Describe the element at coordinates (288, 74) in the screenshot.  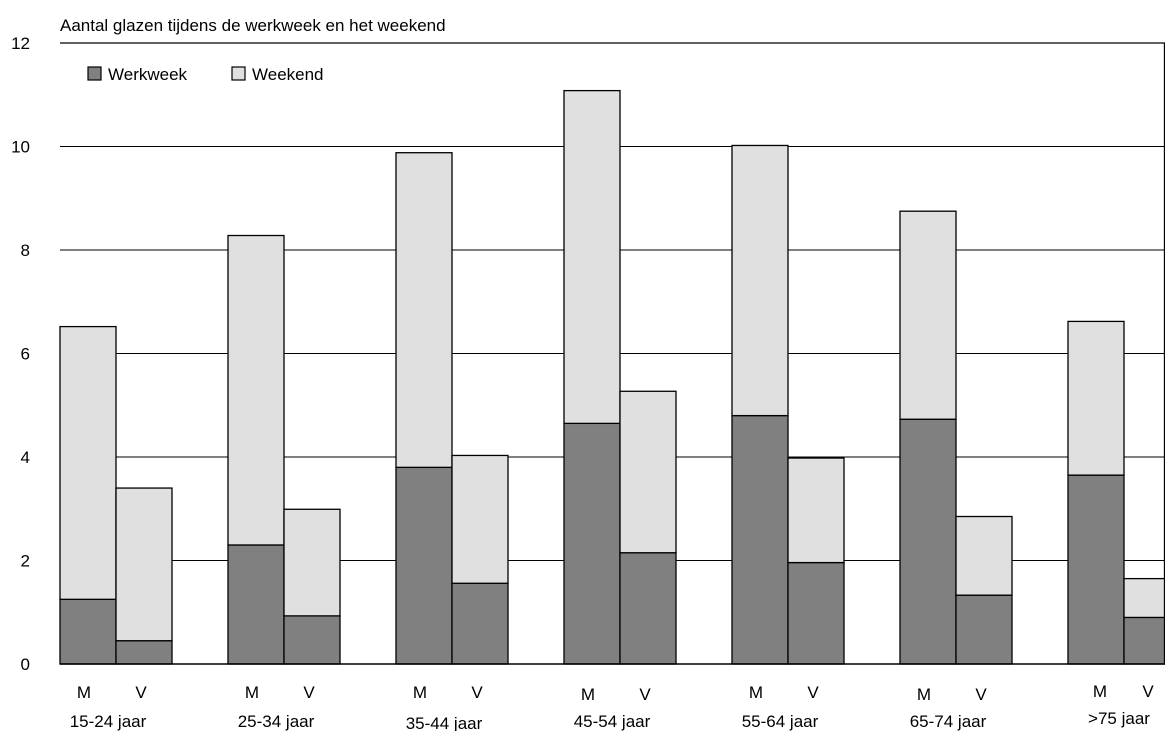
I see `legend-label-weekend: Weekend` at that location.